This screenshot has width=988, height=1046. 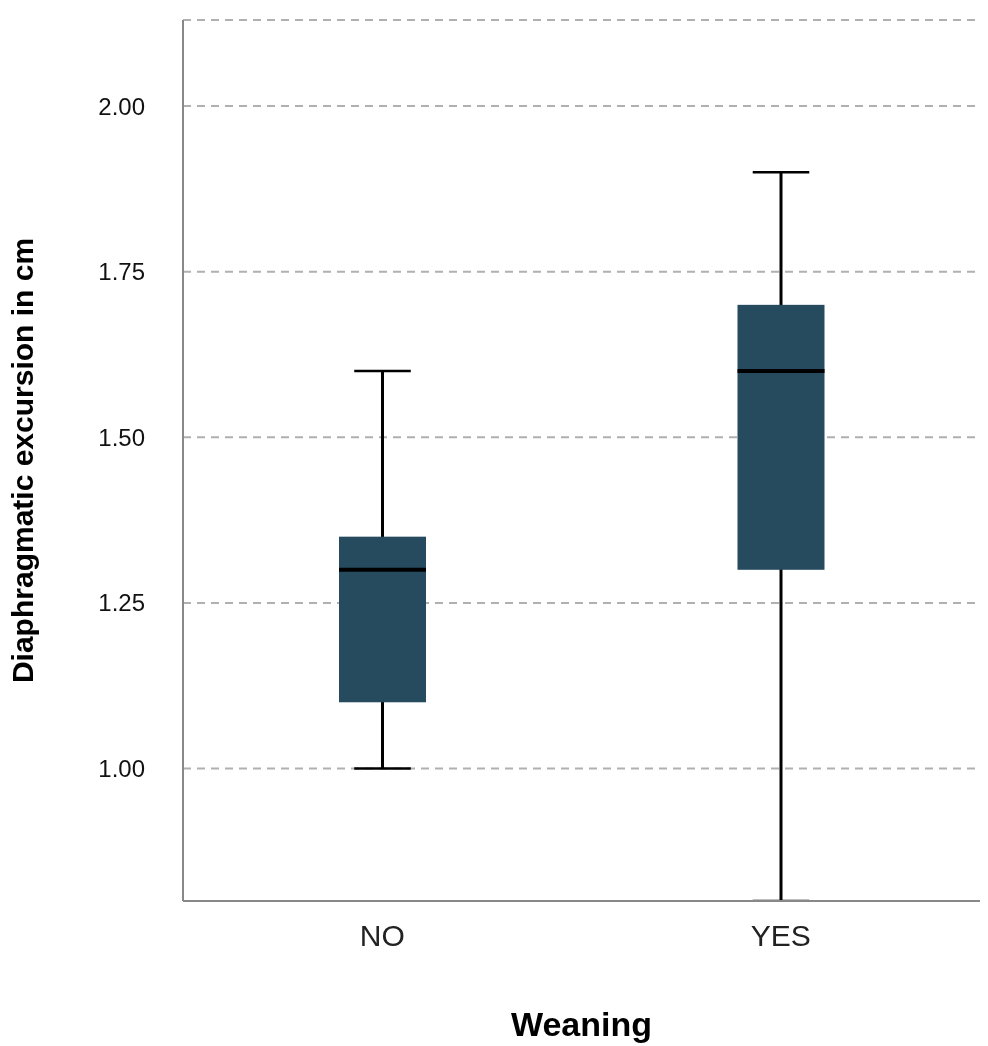 What do you see at coordinates (121, 769) in the screenshot?
I see `y-tick-label: 1.00` at bounding box center [121, 769].